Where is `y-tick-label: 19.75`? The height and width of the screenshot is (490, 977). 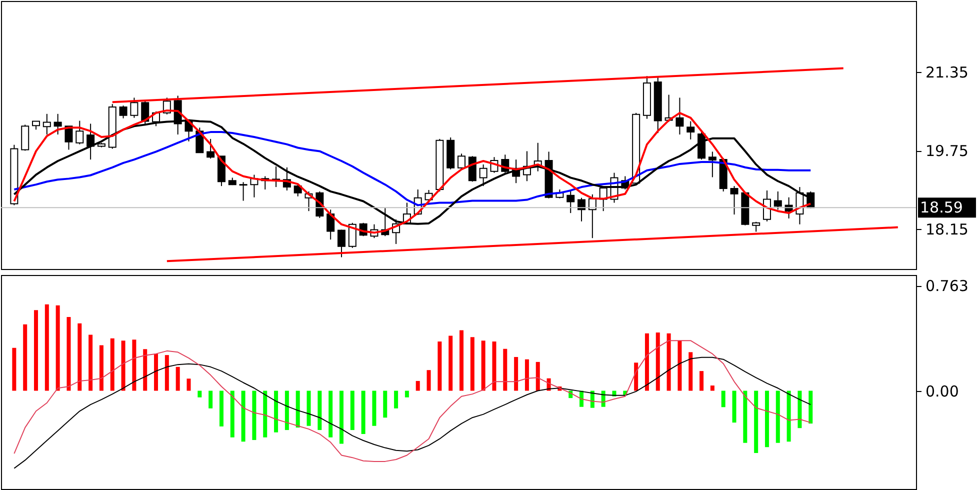
y-tick-label: 19.75 is located at coordinates (947, 151).